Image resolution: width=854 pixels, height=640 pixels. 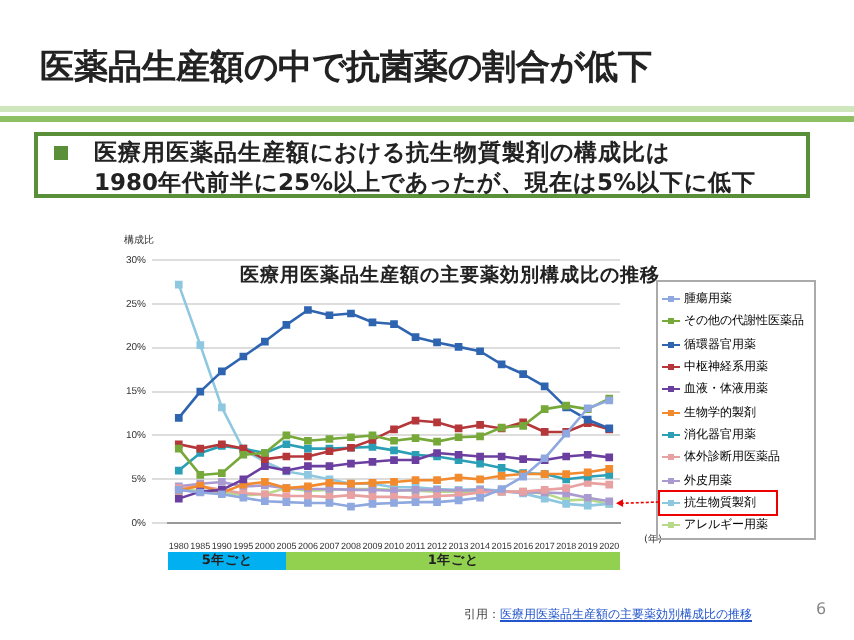 I want to click on chart-title: 医薬品生産額の中で抗菌薬の割合が低下, so click(x=346, y=68).